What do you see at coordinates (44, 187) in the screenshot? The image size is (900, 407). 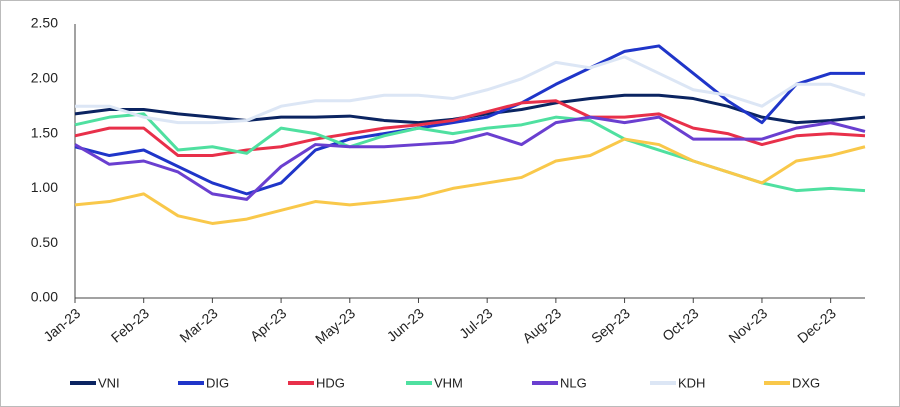 I see `y-tick-label: 1.00` at bounding box center [44, 187].